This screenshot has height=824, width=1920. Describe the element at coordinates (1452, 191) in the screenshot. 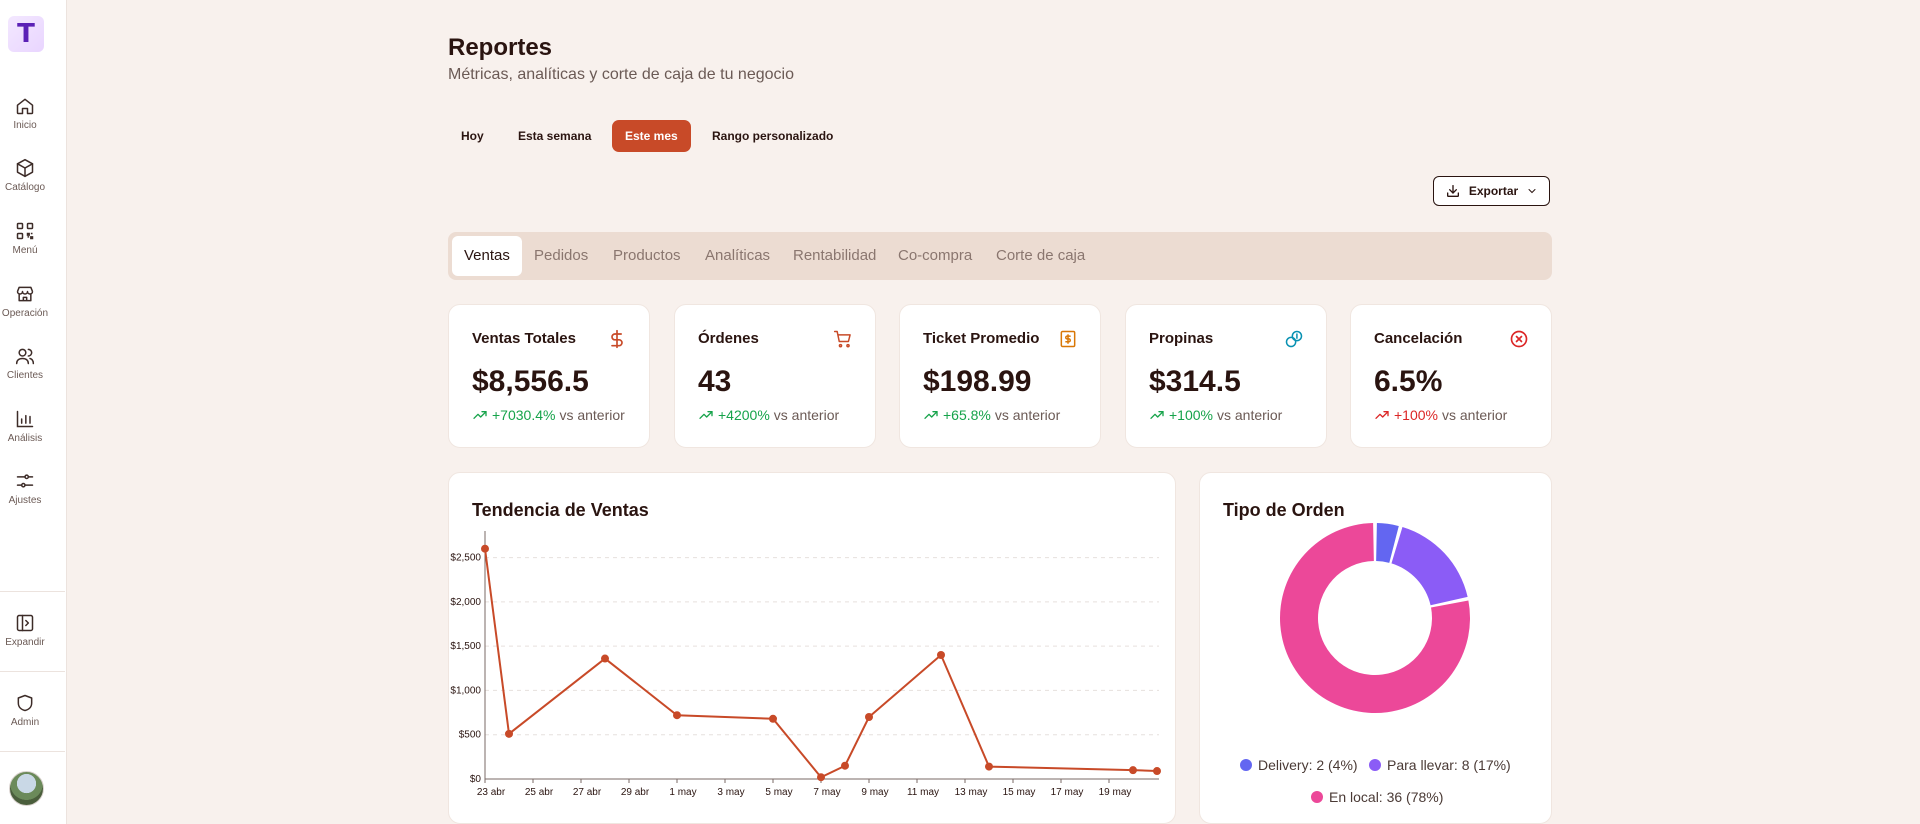

I see `download-icon` at that location.